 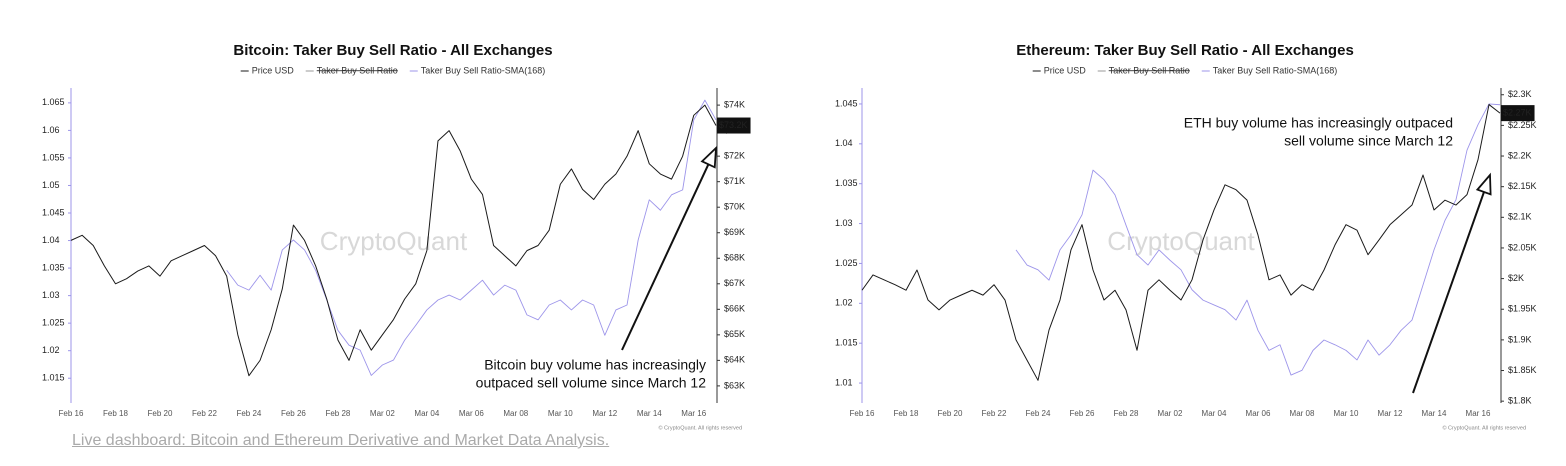 I want to click on y2-tick-label: $71K, so click(x=734, y=181).